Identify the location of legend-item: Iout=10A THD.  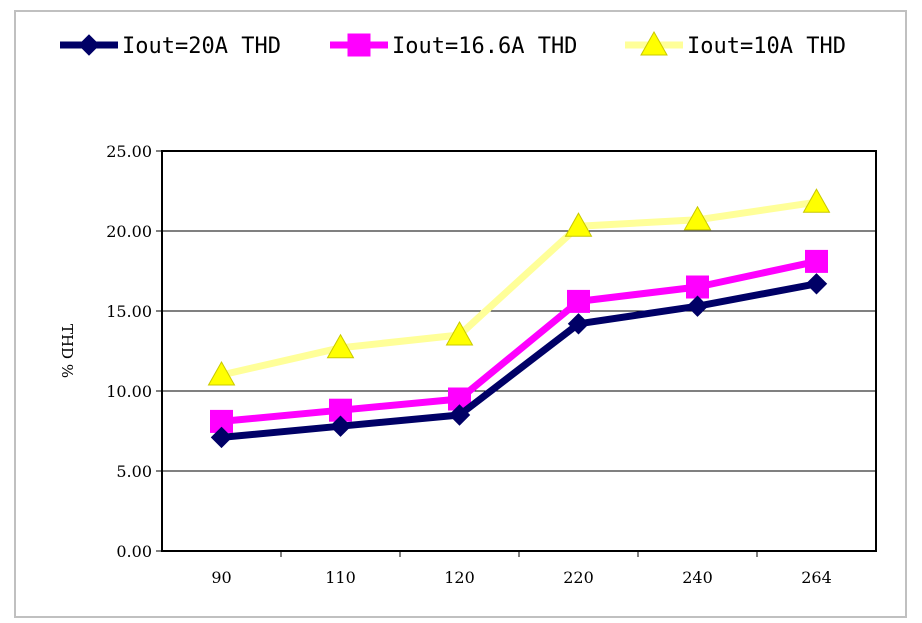
(735, 44).